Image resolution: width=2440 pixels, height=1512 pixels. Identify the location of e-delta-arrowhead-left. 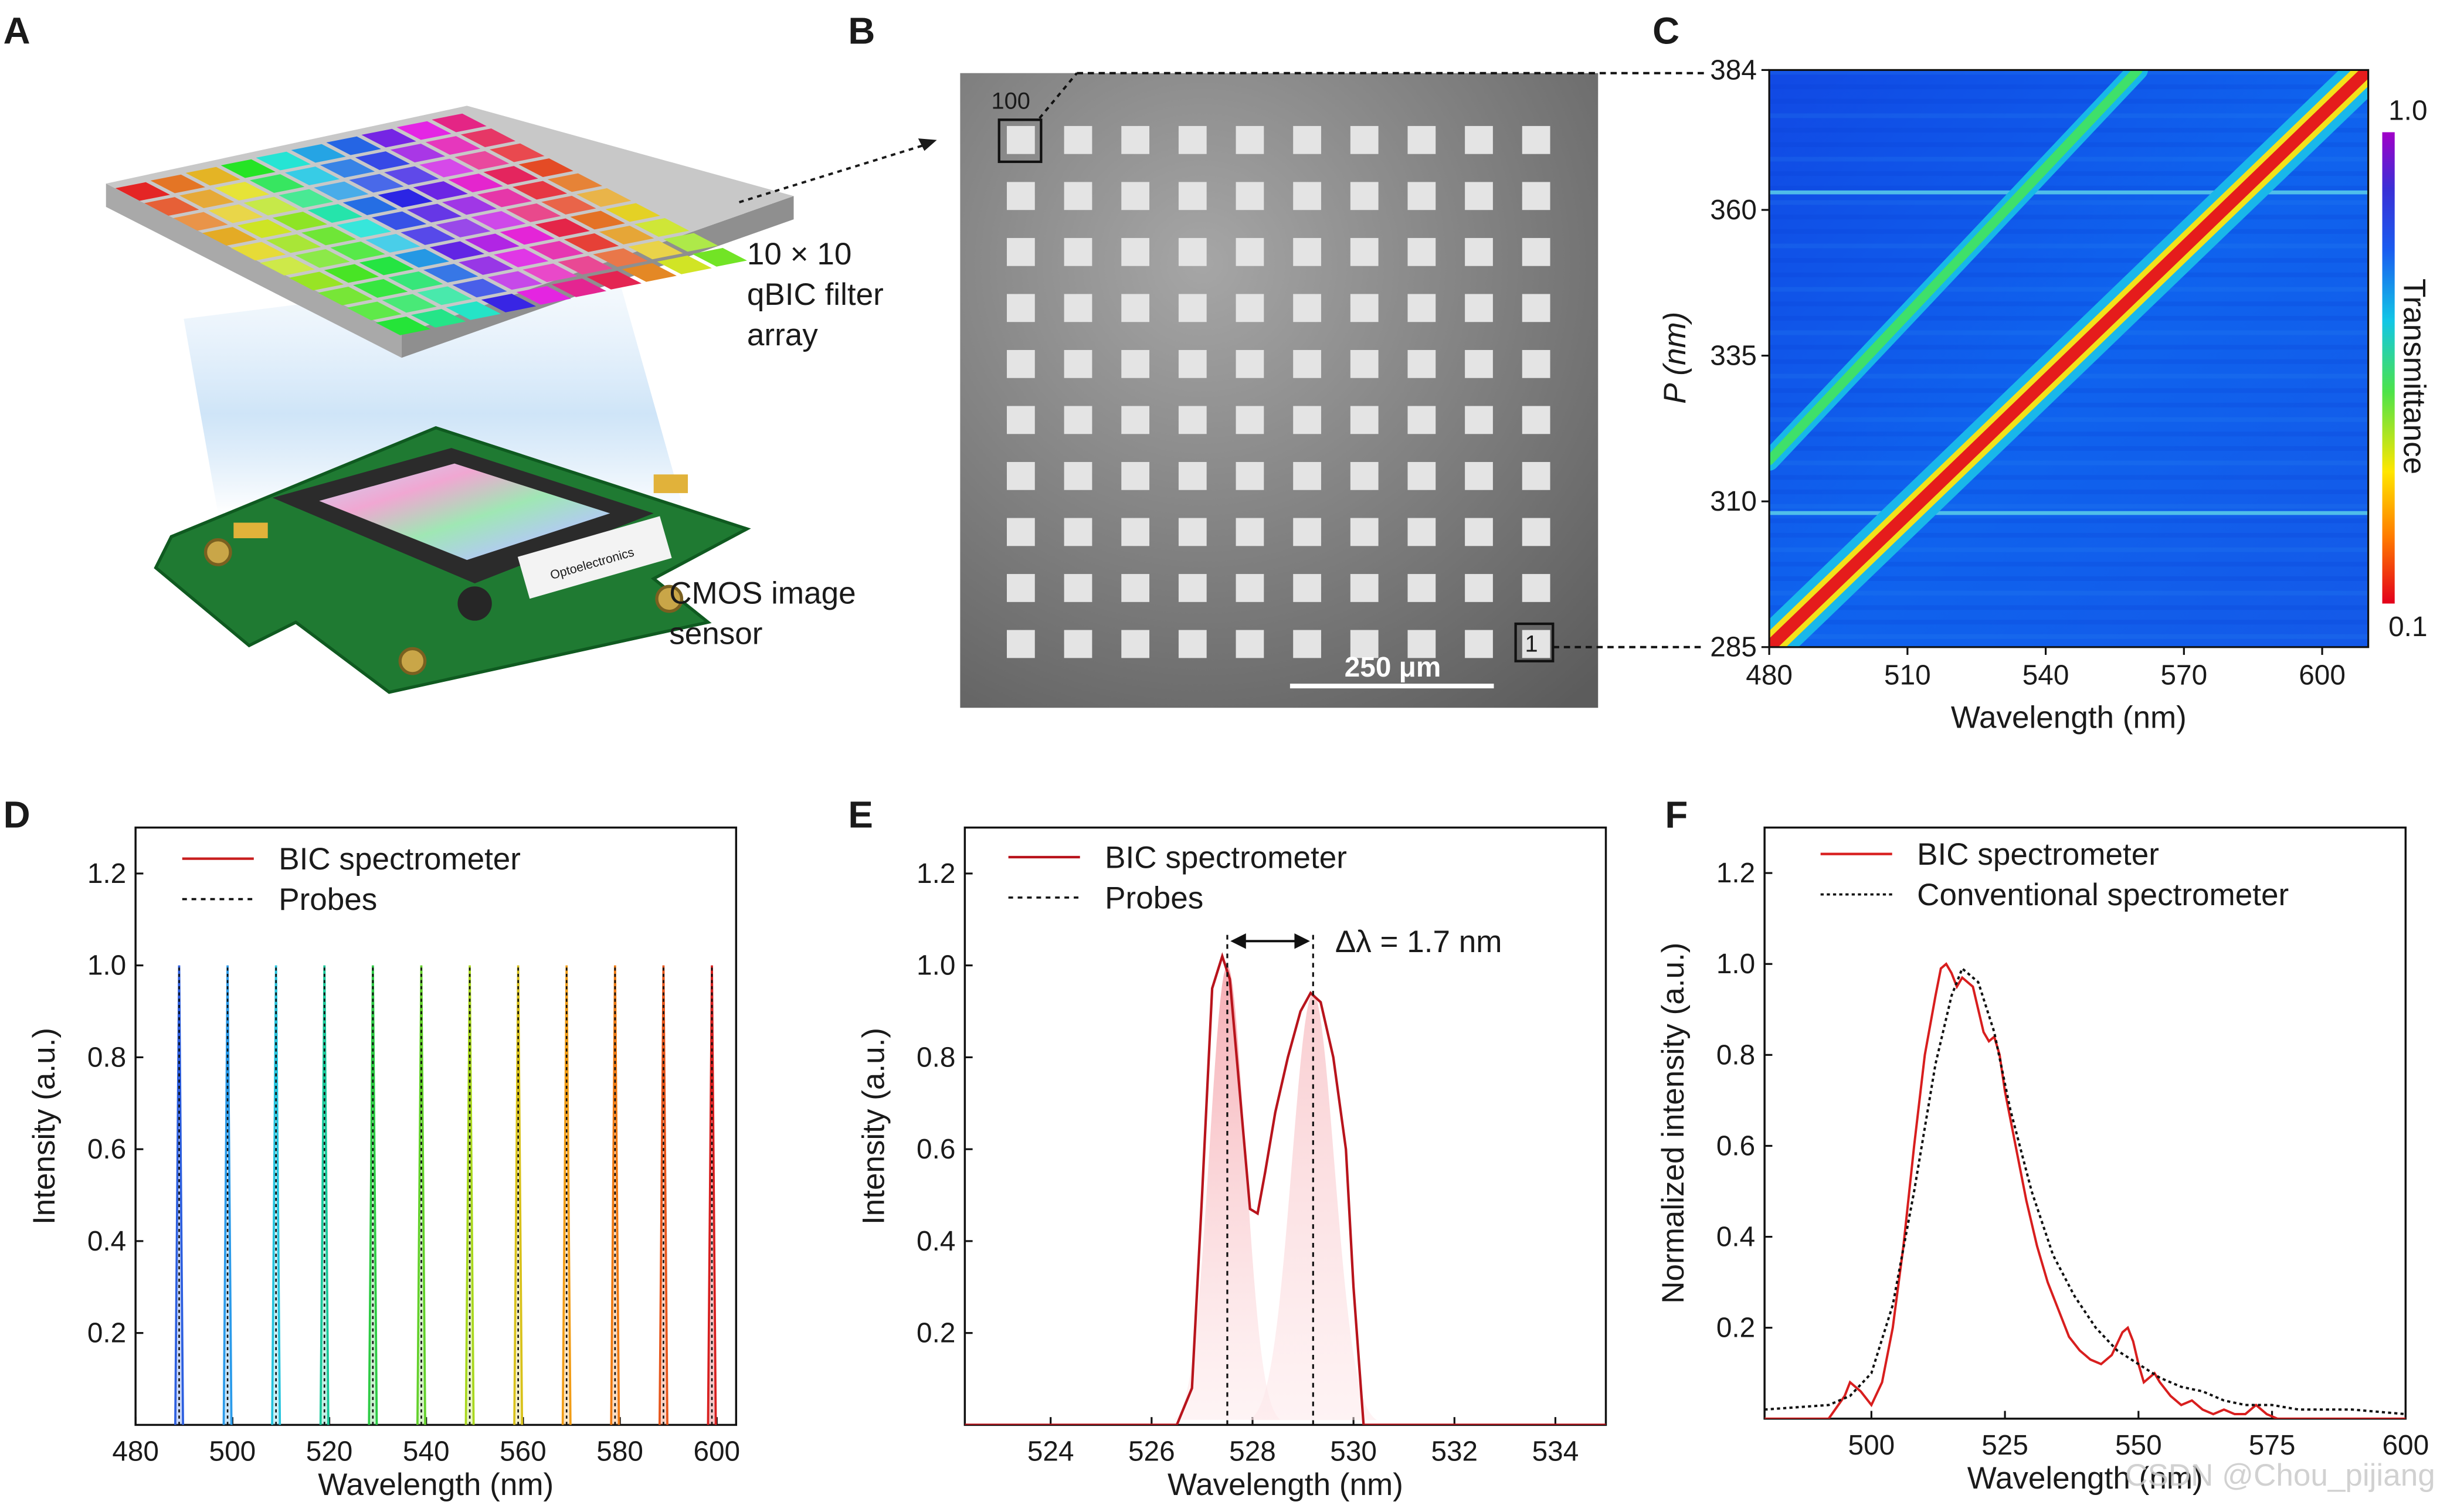
(1238, 941).